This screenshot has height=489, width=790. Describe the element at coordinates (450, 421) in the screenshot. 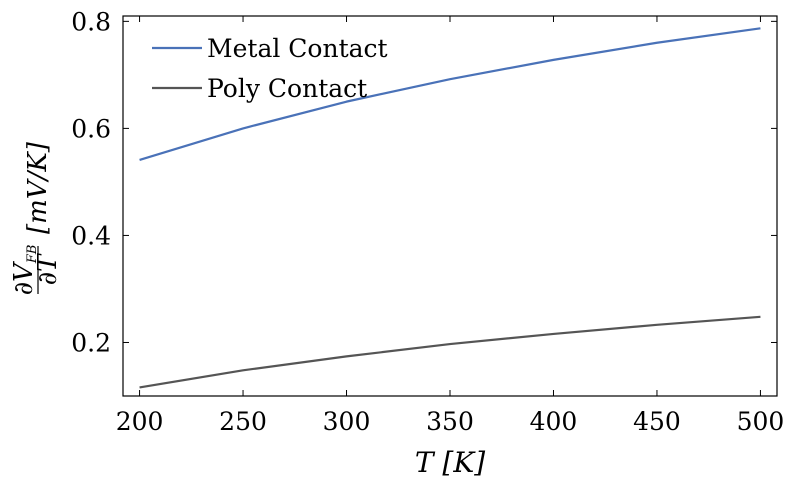

I see `x-tick-label: 350` at that location.